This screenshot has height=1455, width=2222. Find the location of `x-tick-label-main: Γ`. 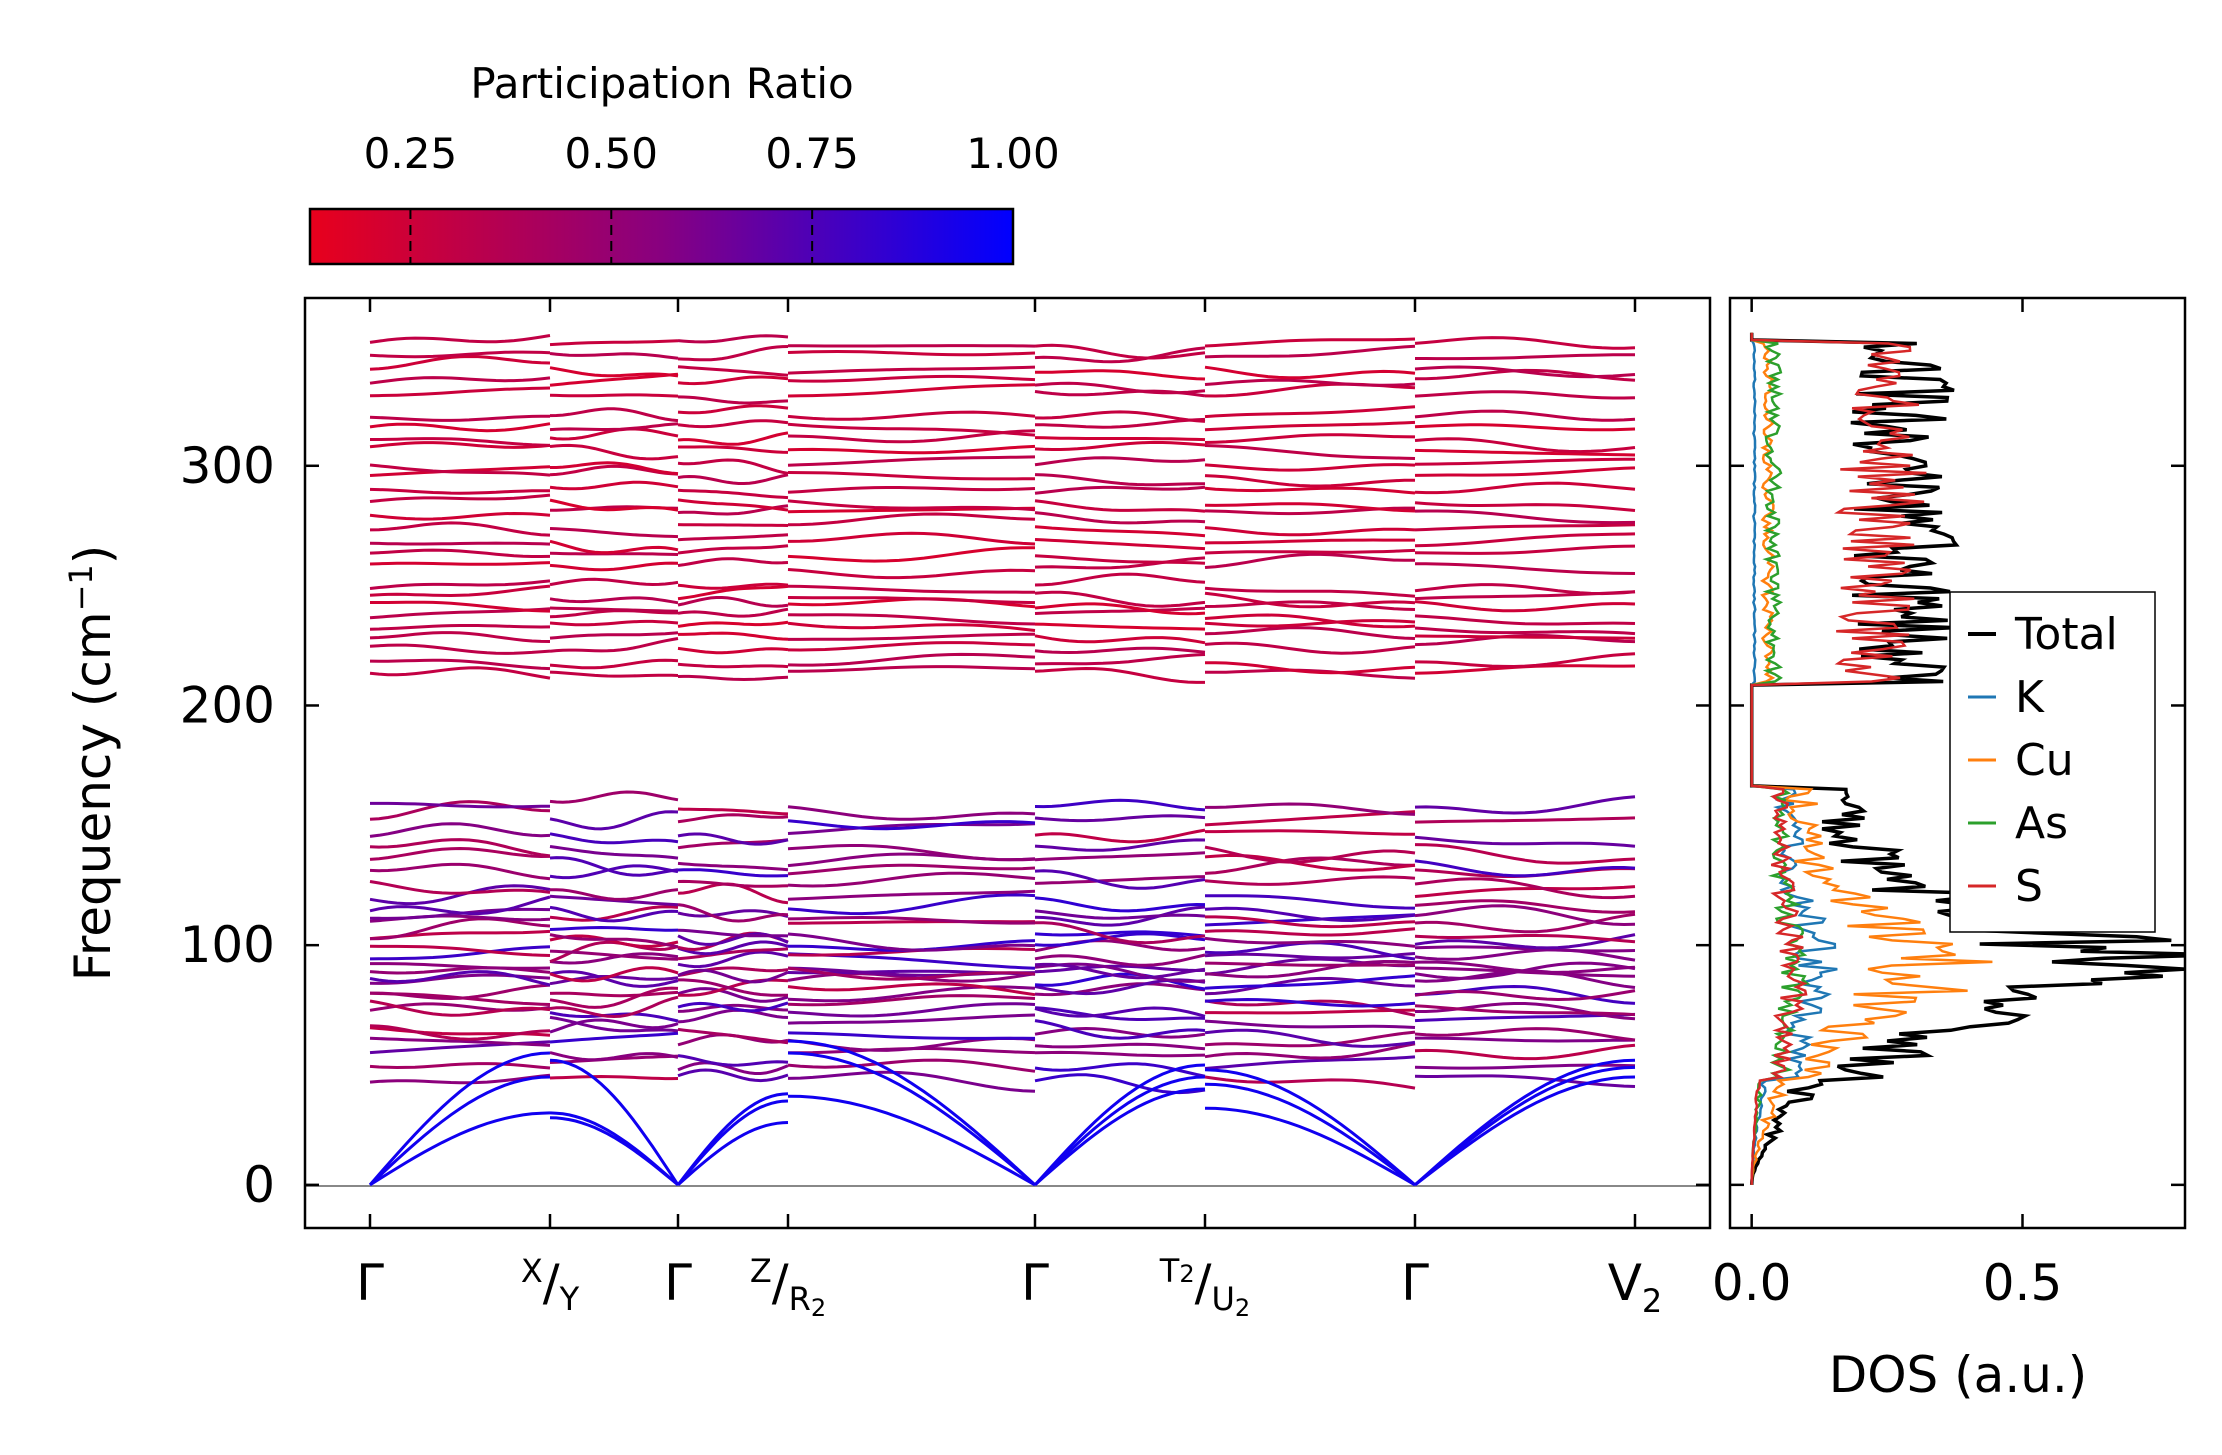

x-tick-label-main: Γ is located at coordinates (1035, 1283).